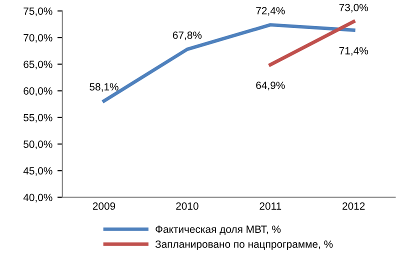  I want to click on x-tick-label: 2009, so click(104, 206).